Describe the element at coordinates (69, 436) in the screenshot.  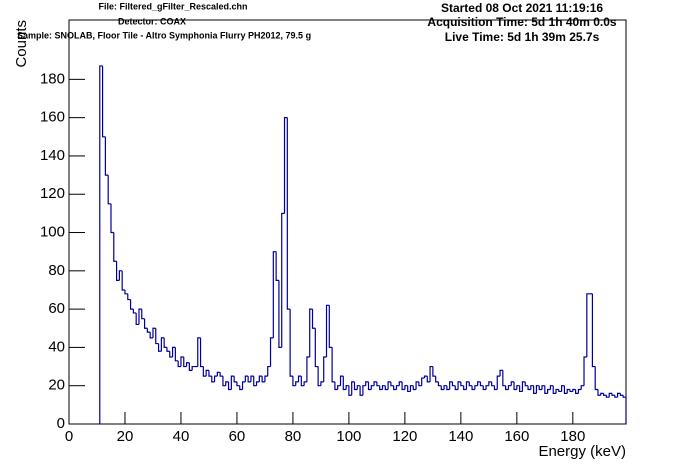
I see `x-tick-label: 0` at that location.